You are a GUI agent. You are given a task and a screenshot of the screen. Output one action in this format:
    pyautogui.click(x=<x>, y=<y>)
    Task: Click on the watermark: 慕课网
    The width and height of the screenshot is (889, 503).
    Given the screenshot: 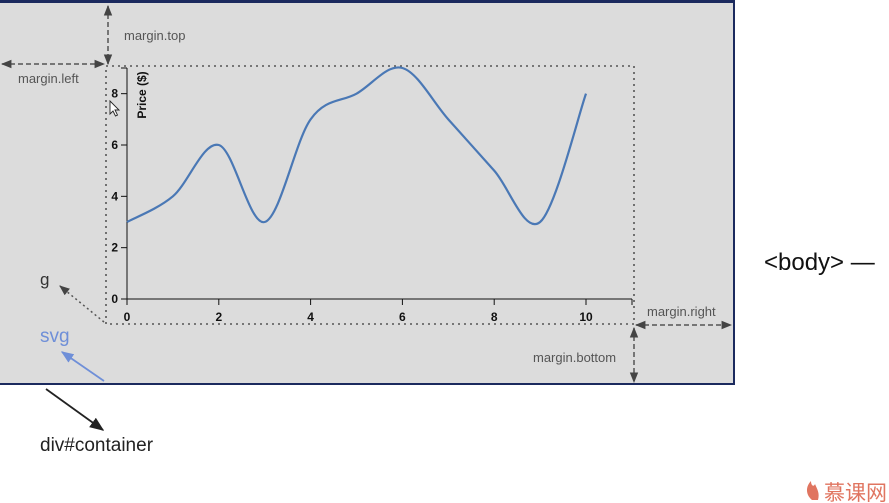 What is the action you would take?
    pyautogui.click(x=847, y=492)
    